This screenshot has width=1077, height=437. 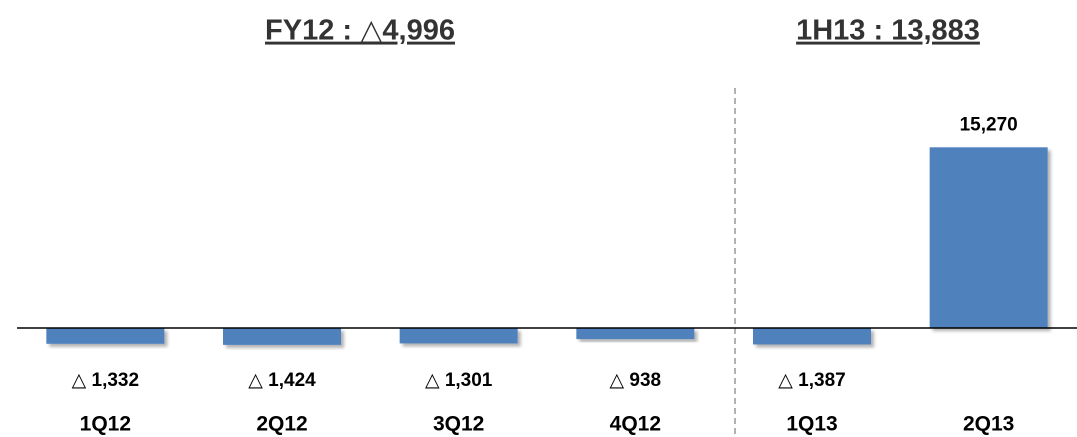 What do you see at coordinates (988, 424) in the screenshot?
I see `x-tick-label: 2Q13` at bounding box center [988, 424].